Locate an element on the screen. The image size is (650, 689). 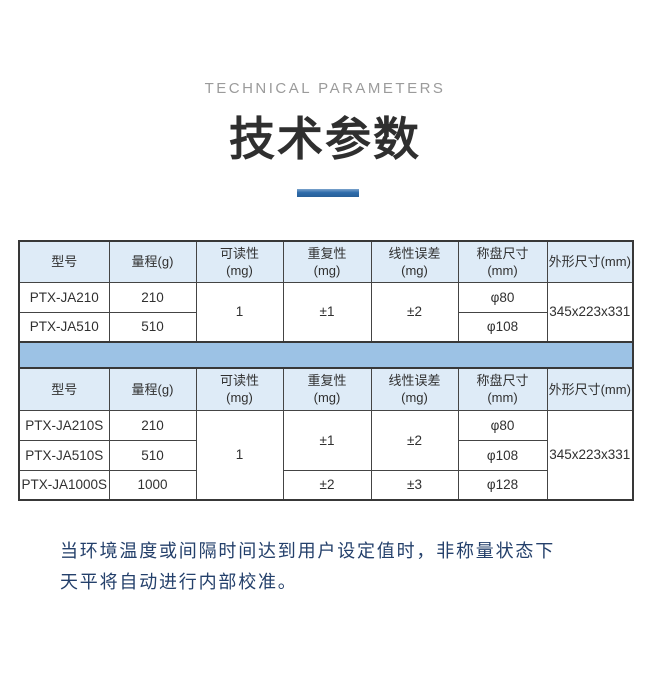
divider-band-cell is located at coordinates (326, 355).